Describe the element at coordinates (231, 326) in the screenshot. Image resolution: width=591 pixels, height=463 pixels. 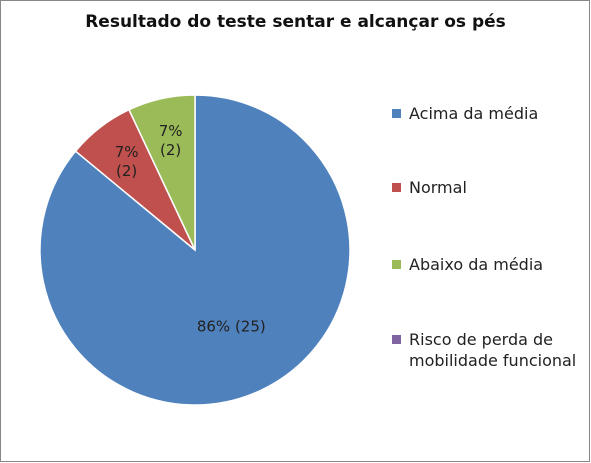
I see `data-label: 86% (25)` at that location.